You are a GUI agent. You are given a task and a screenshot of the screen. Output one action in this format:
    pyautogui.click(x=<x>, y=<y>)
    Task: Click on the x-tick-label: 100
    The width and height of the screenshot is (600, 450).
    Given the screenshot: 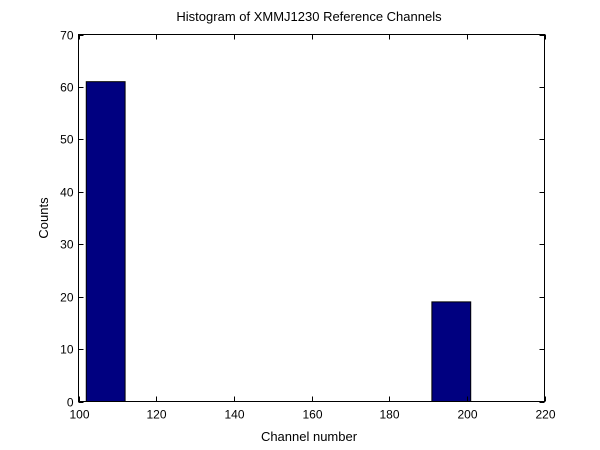 What is the action you would take?
    pyautogui.click(x=79, y=415)
    